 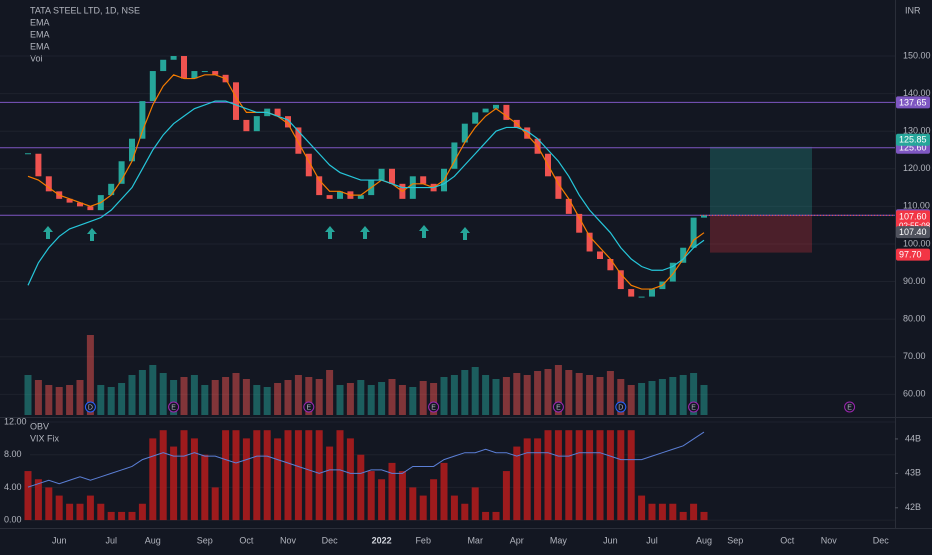 What do you see at coordinates (13, 519) in the screenshot?
I see `y-tick-label: 0.00` at bounding box center [13, 519].